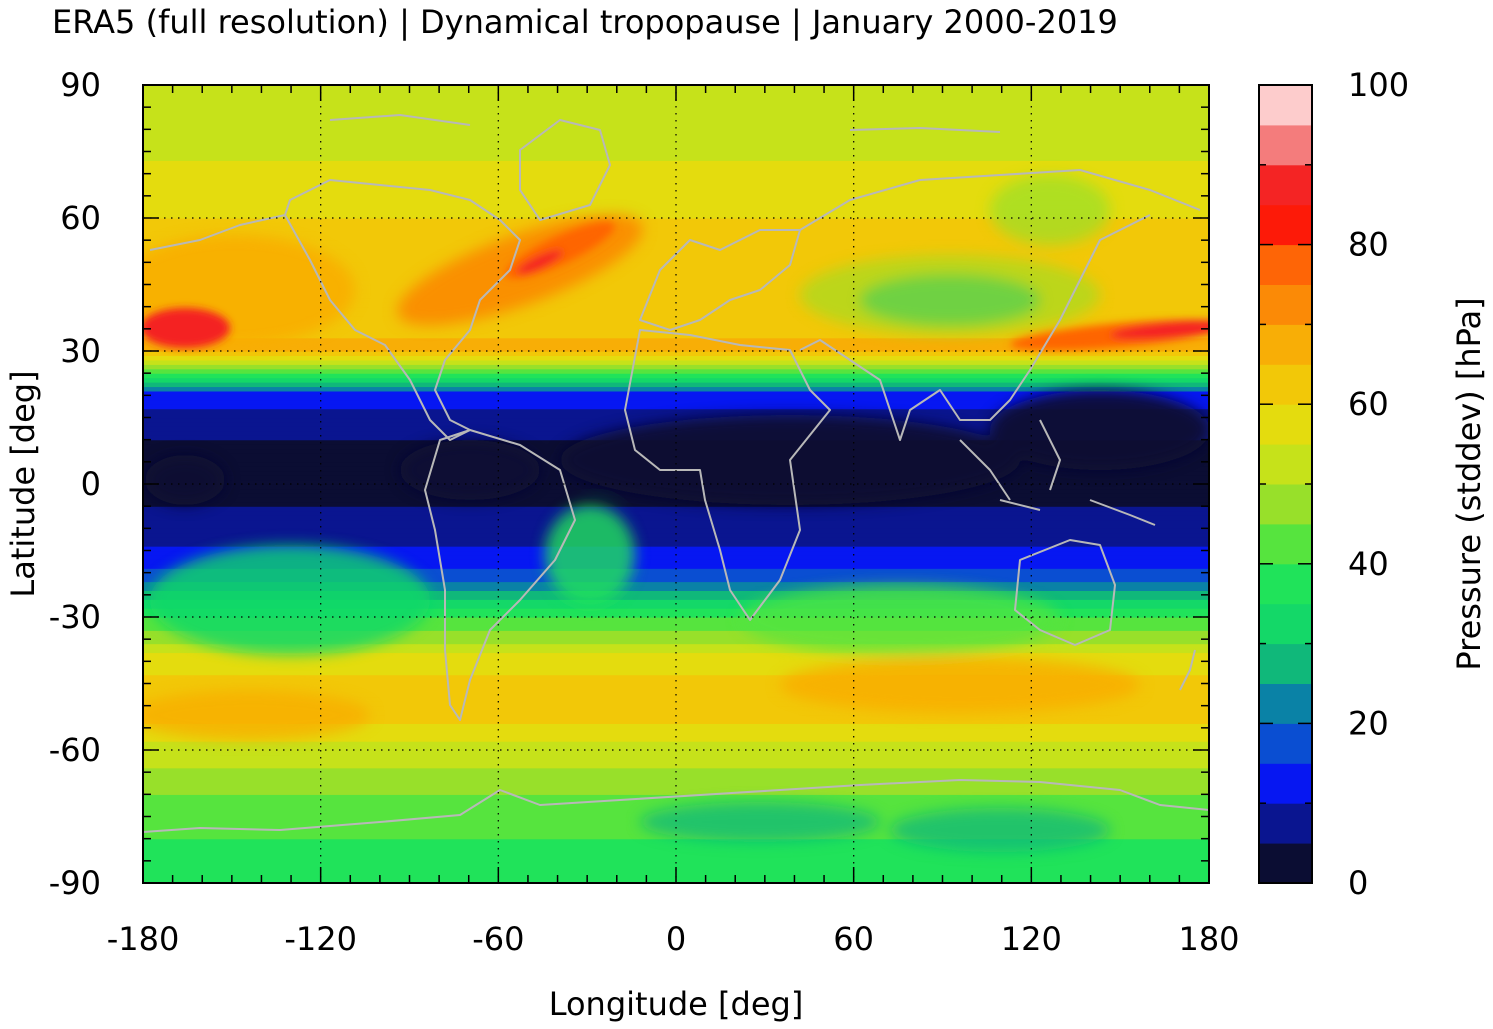 The image size is (1493, 1029). Describe the element at coordinates (75, 750) in the screenshot. I see `y-tick-label: -60` at that location.